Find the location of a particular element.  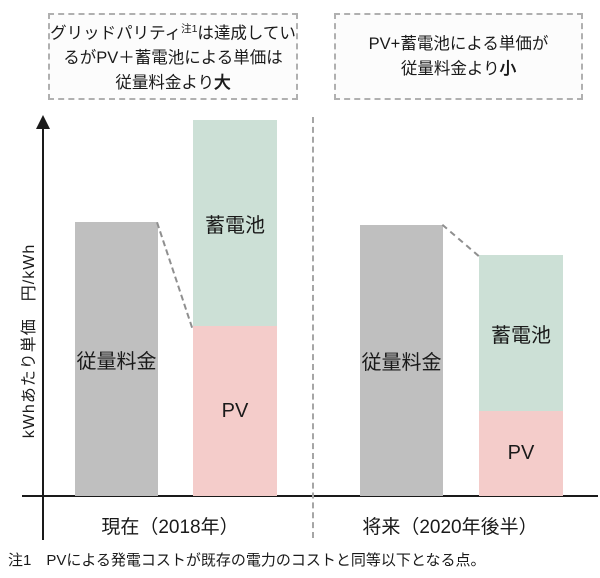

bar-current-pv-battery-stack: 蓄電池 PV is located at coordinates (235, 308).